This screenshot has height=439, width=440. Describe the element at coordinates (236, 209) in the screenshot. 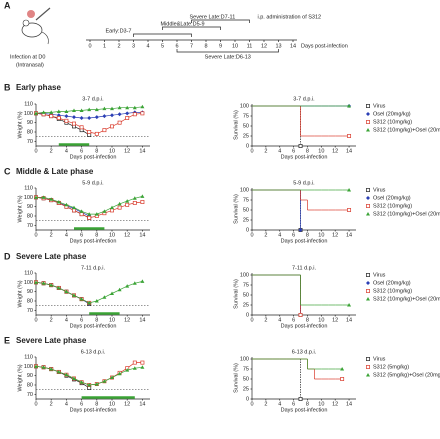

I see `y-axis-label: Survival (%)` at that location.